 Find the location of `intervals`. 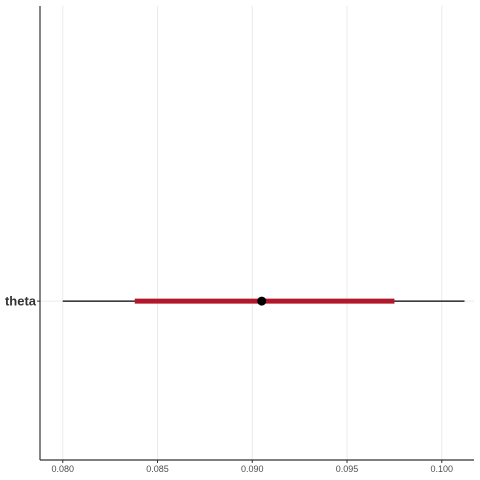

intervals is located at coordinates (263, 301).